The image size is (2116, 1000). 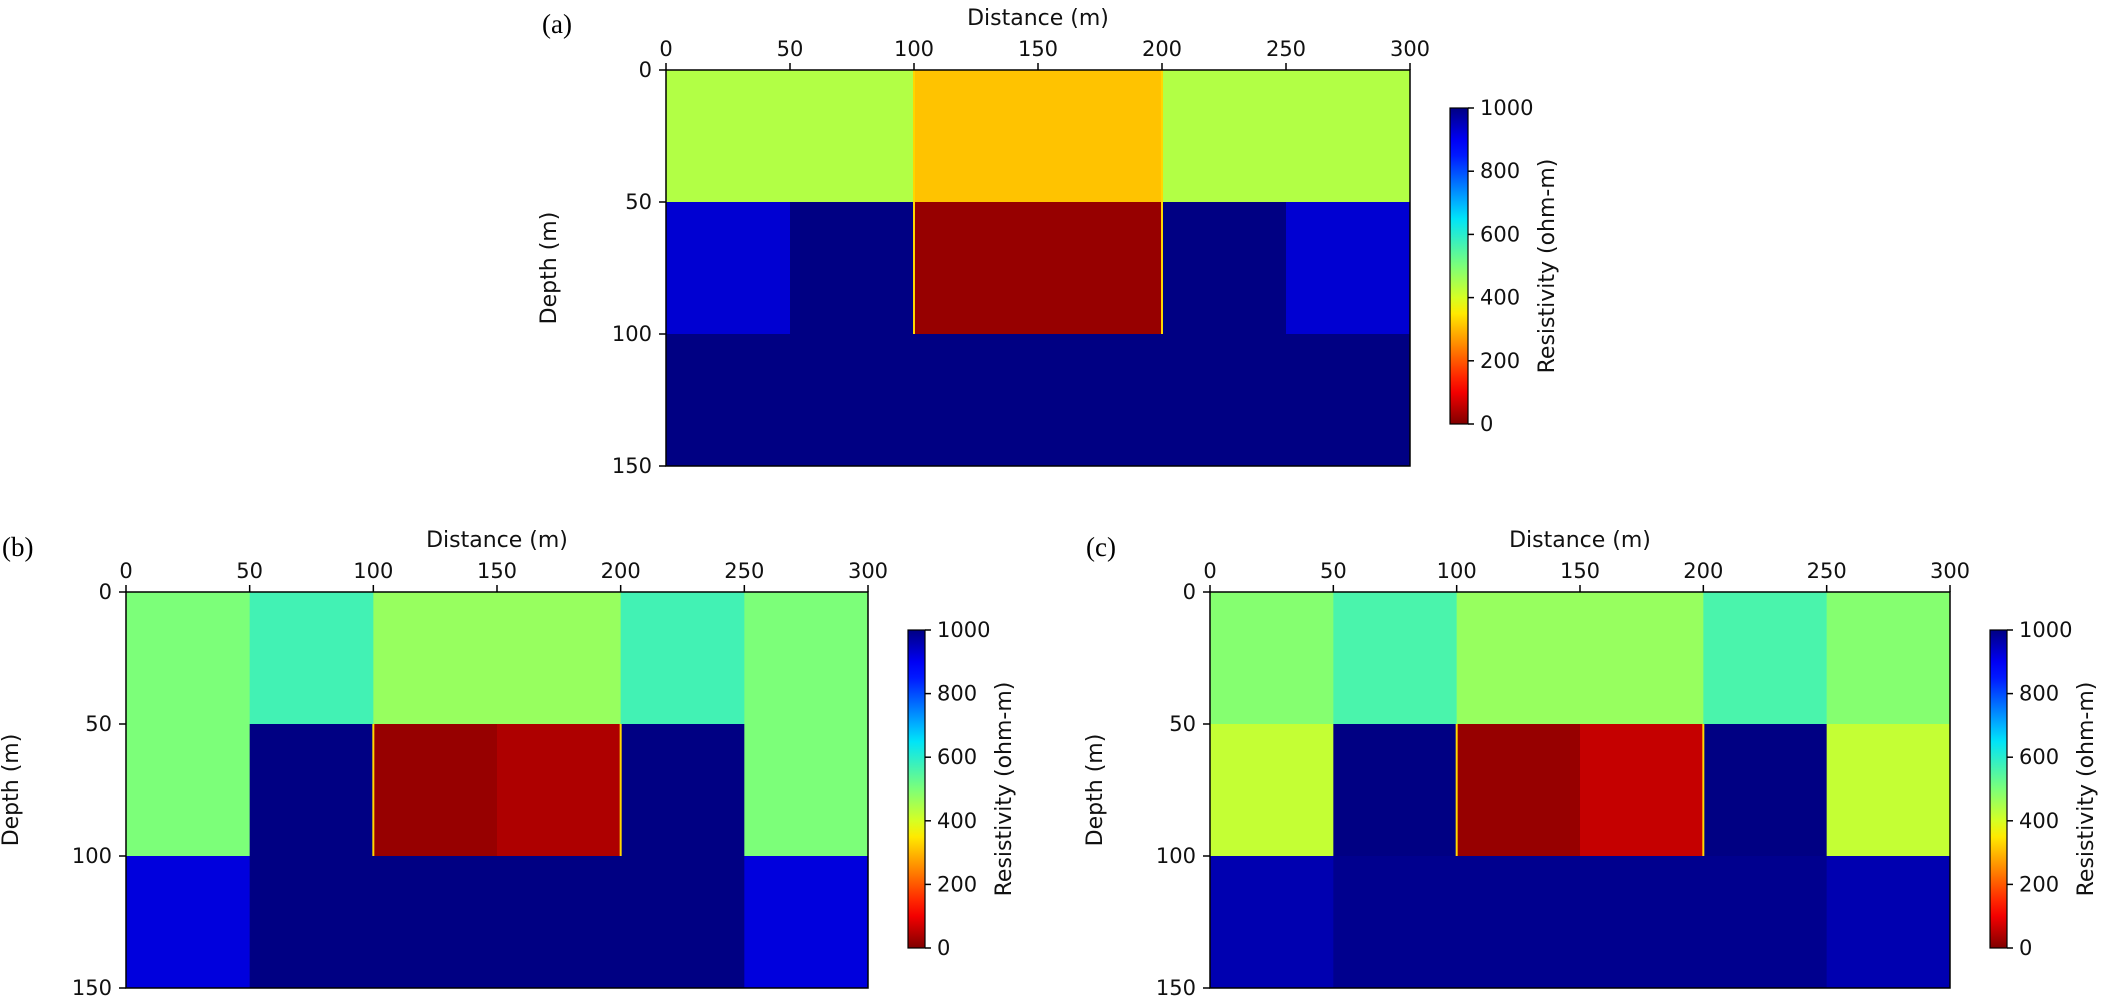 What do you see at coordinates (17, 547) in the screenshot?
I see `panel-label: (b)` at bounding box center [17, 547].